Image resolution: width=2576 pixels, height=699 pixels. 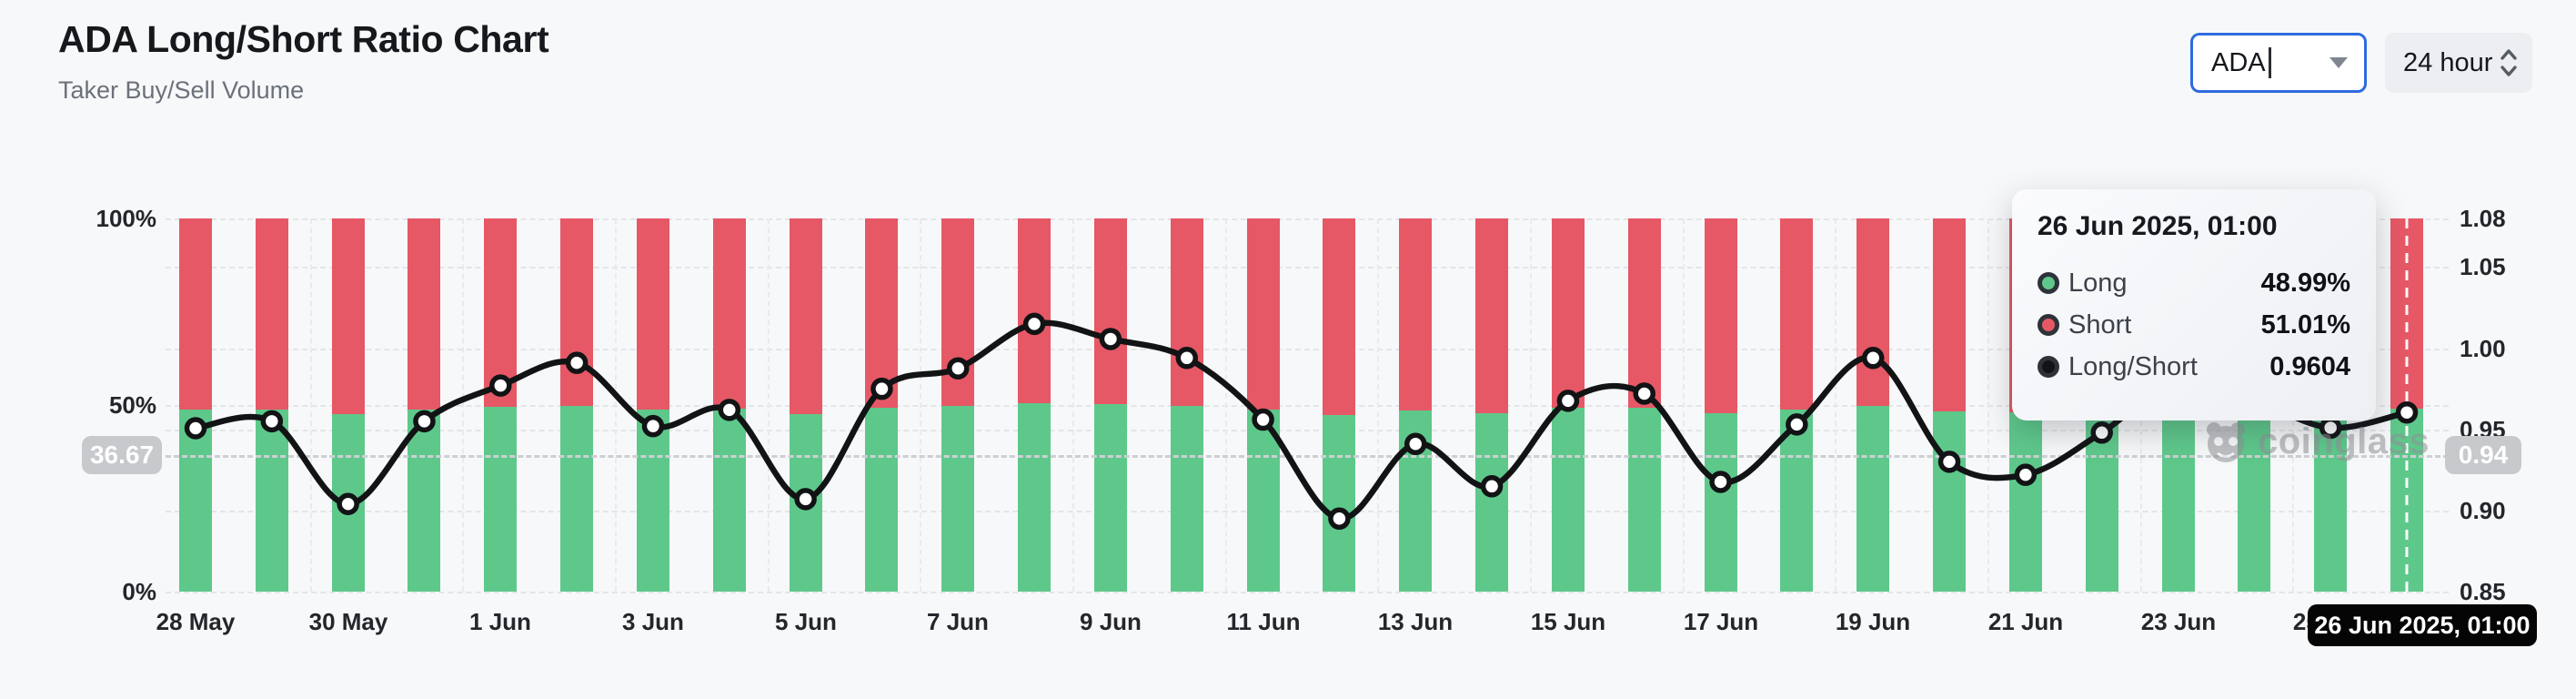 What do you see at coordinates (2178, 621) in the screenshot?
I see `x-axis-label: 23 Jun` at bounding box center [2178, 621].